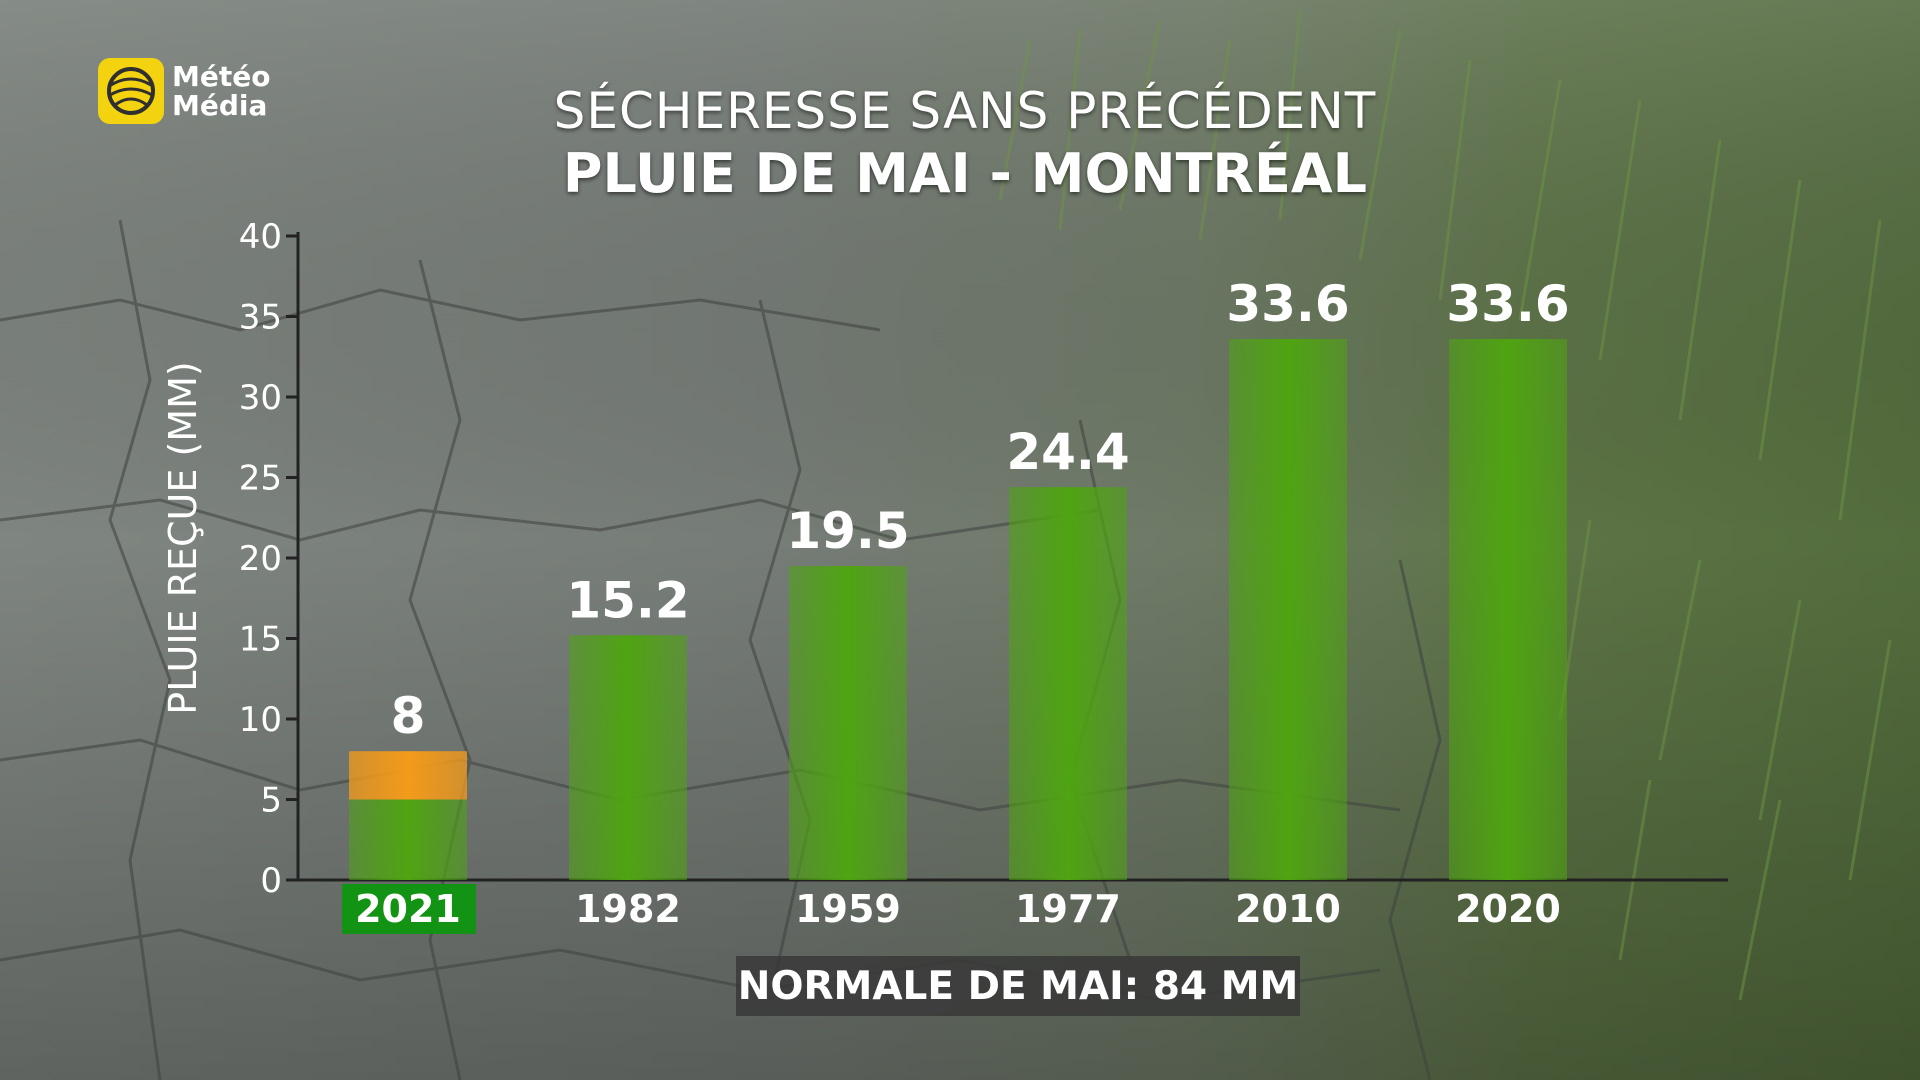 This screenshot has width=1920, height=1080. What do you see at coordinates (1287, 304) in the screenshot?
I see `value-label-2010: 33.6` at bounding box center [1287, 304].